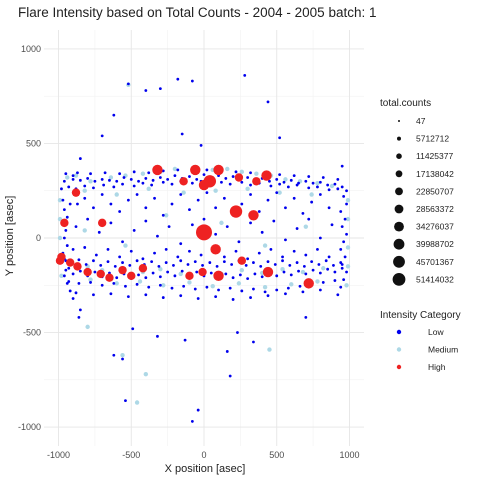 The height and width of the screenshot is (480, 480). What do you see at coordinates (420, 315) in the screenshot?
I see `color-legend-title: Intensity Category` at bounding box center [420, 315].